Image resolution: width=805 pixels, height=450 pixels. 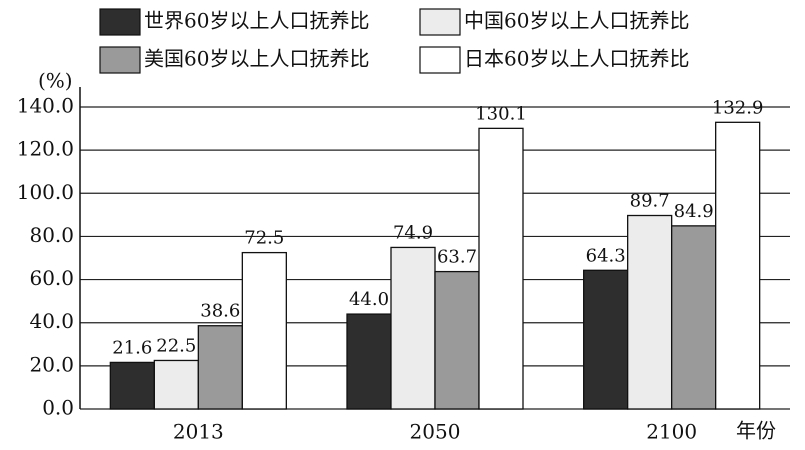 What do you see at coordinates (650, 201) in the screenshot?
I see `value-label: 89.7` at bounding box center [650, 201].